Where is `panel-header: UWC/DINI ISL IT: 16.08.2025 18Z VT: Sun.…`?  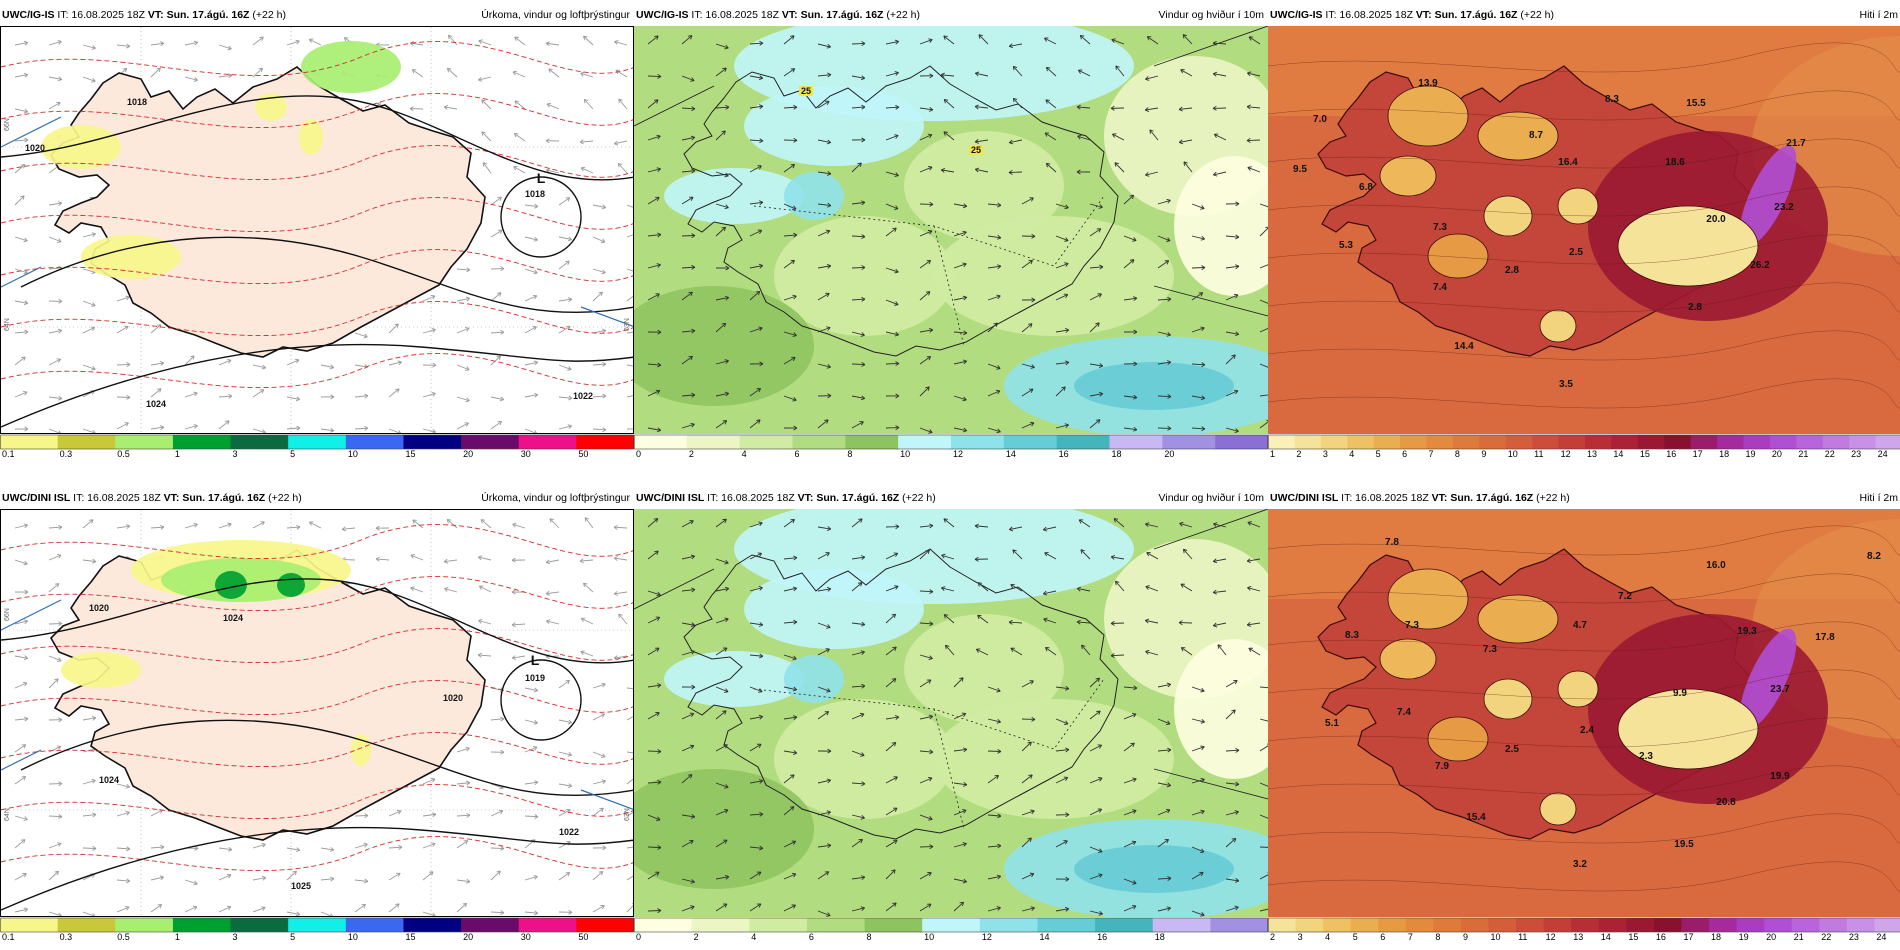 panel-header: UWC/DINI ISL IT: 16.08.2025 18Z VT: Sun.… is located at coordinates (1584, 498).